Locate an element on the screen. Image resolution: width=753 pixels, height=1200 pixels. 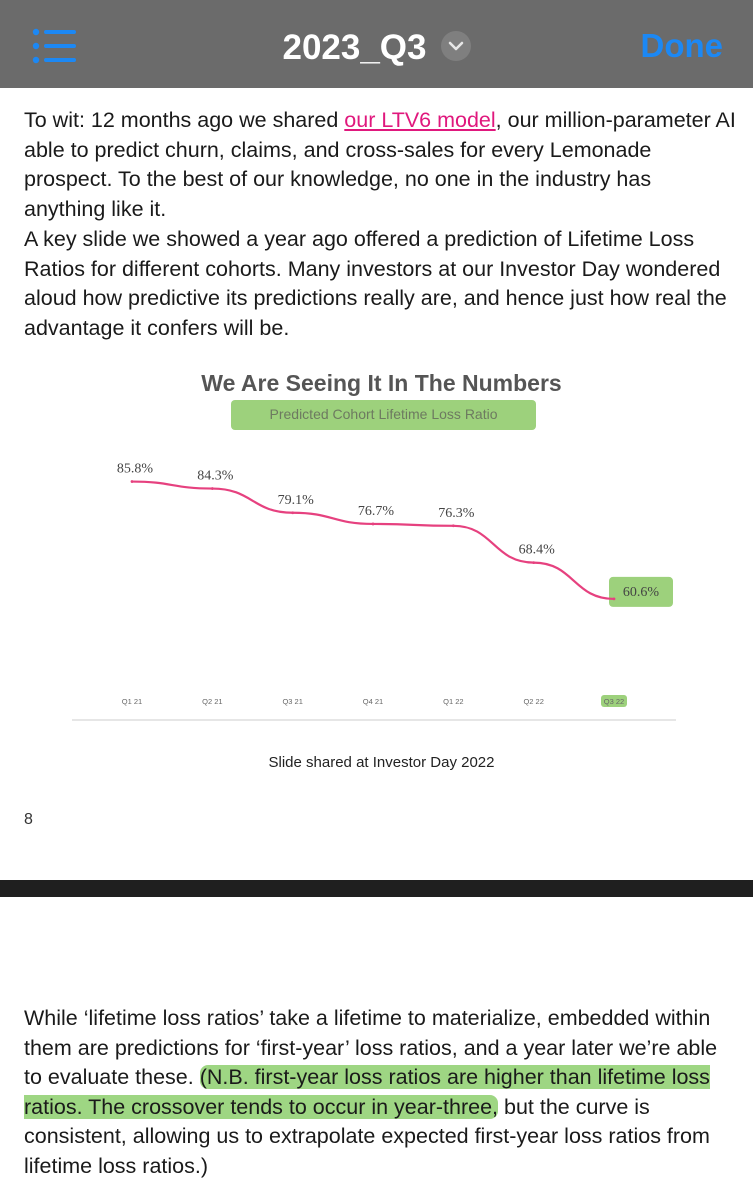
data-label: 84.3% is located at coordinates (215, 476).